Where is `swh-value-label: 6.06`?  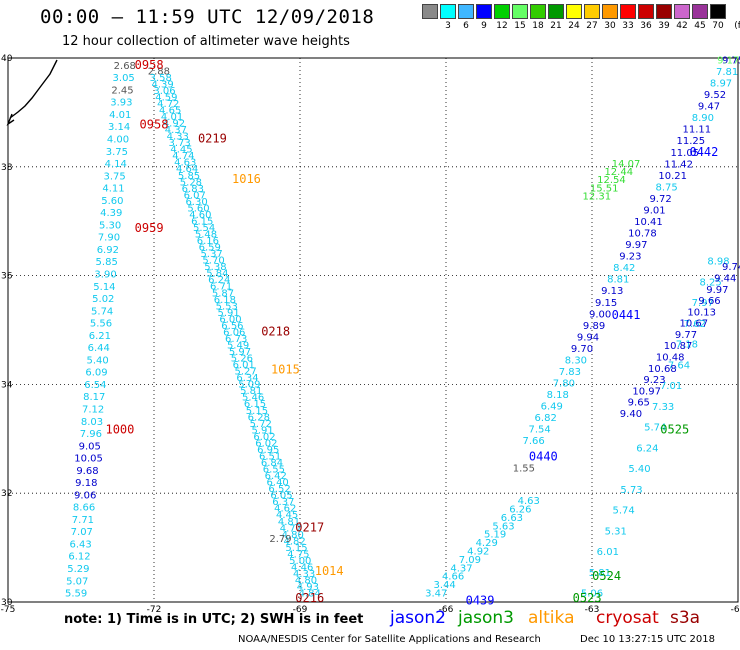
swh-value-label: 6.06 is located at coordinates (234, 332).